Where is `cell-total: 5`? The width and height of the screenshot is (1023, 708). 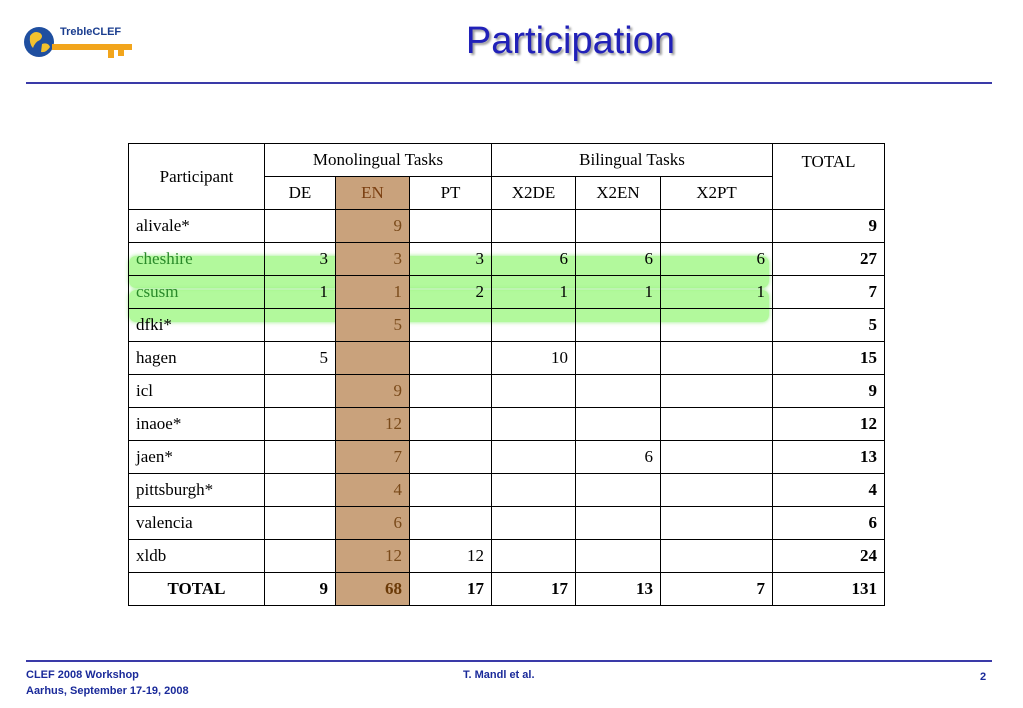
cell-total: 5 is located at coordinates (828, 325).